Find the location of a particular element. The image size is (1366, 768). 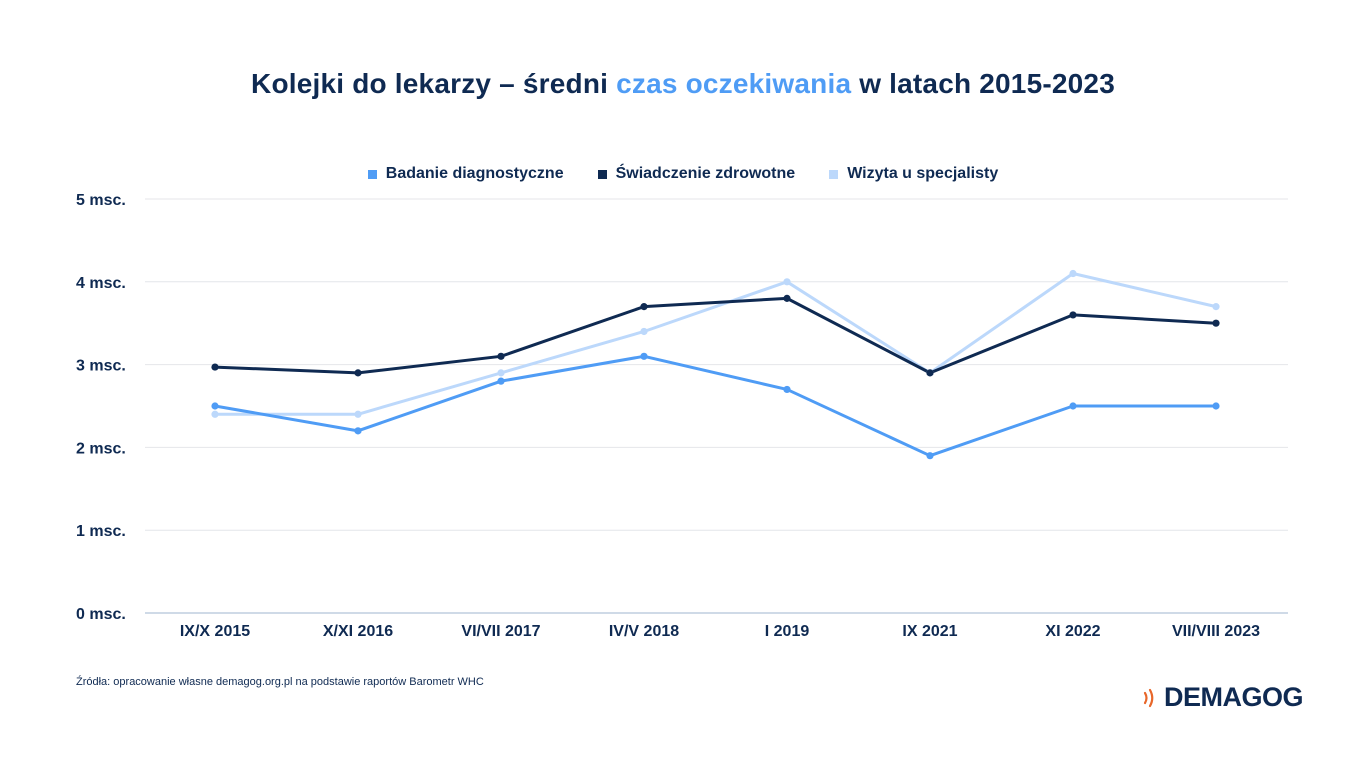

sound-waves-icon is located at coordinates (1148, 697).